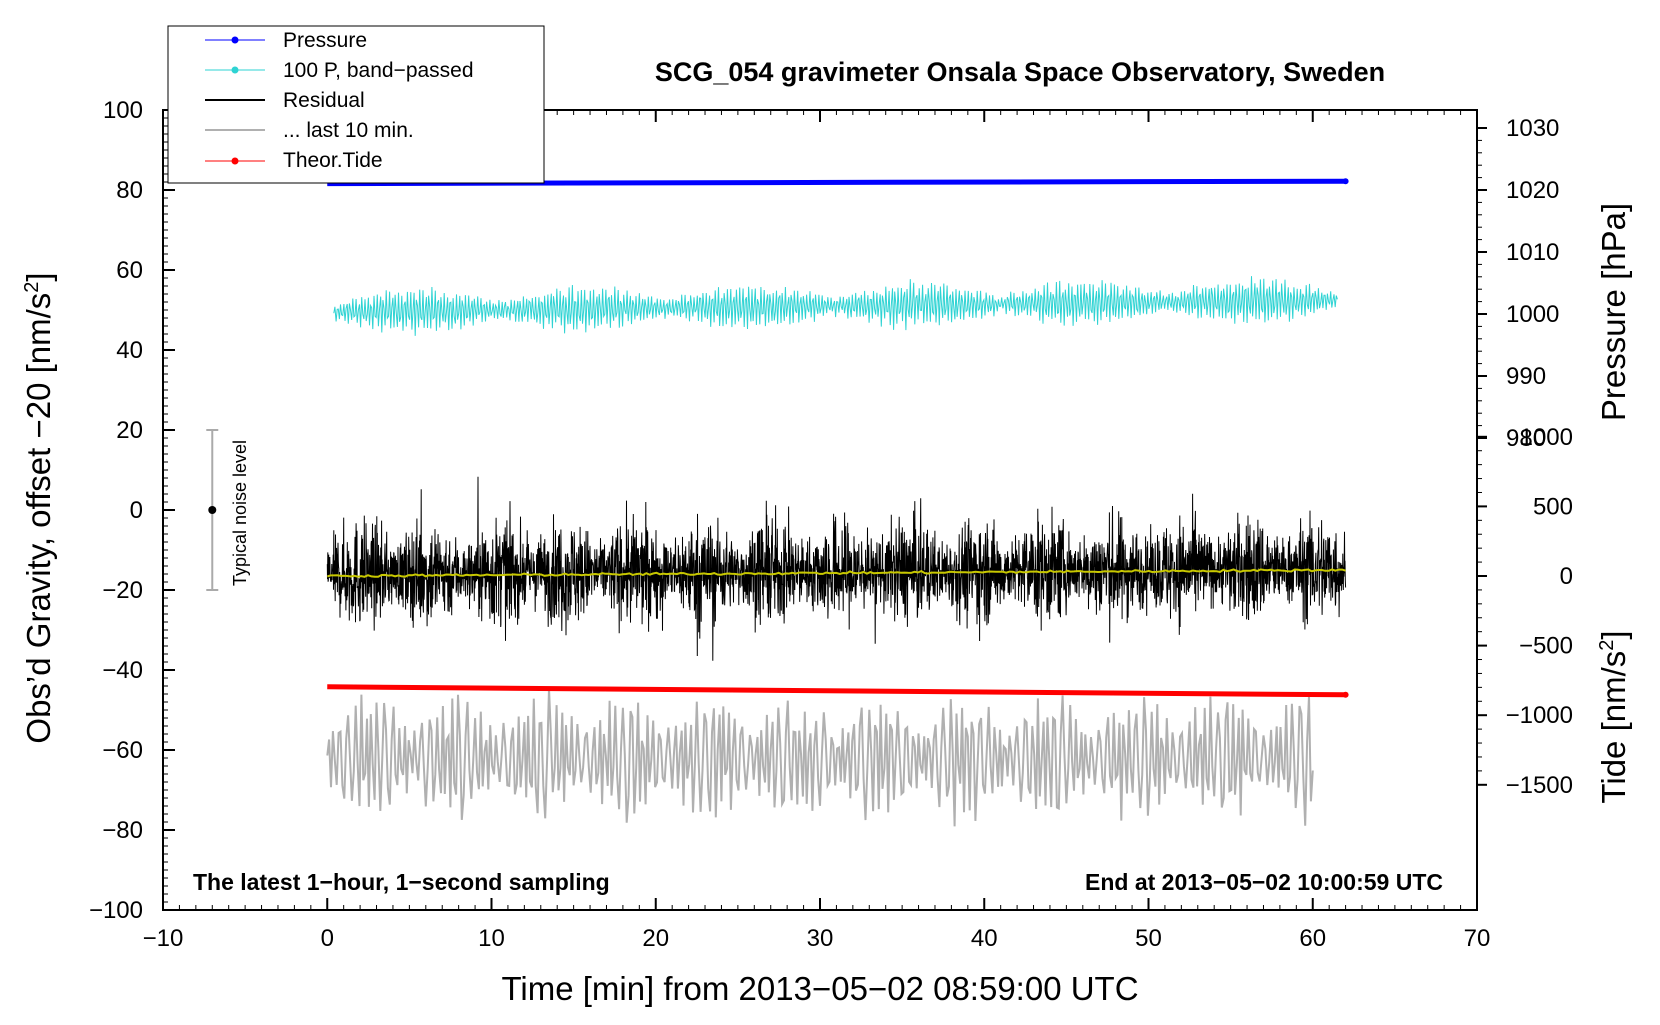 This screenshot has height=1025, width=1660. Describe the element at coordinates (836, 691) in the screenshot. I see `series-theor-tide` at that location.